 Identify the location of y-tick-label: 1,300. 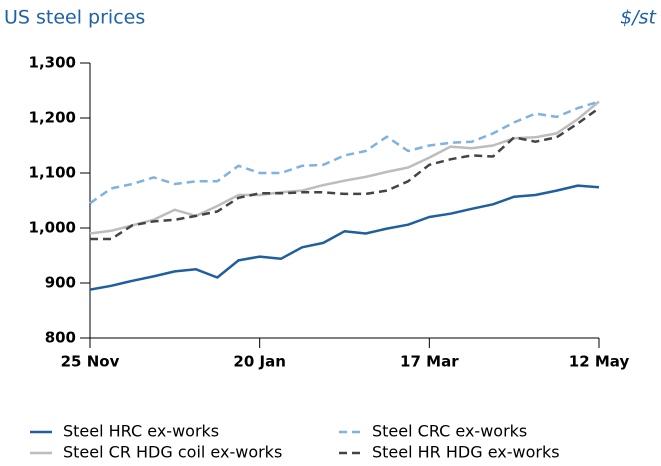
(52, 63).